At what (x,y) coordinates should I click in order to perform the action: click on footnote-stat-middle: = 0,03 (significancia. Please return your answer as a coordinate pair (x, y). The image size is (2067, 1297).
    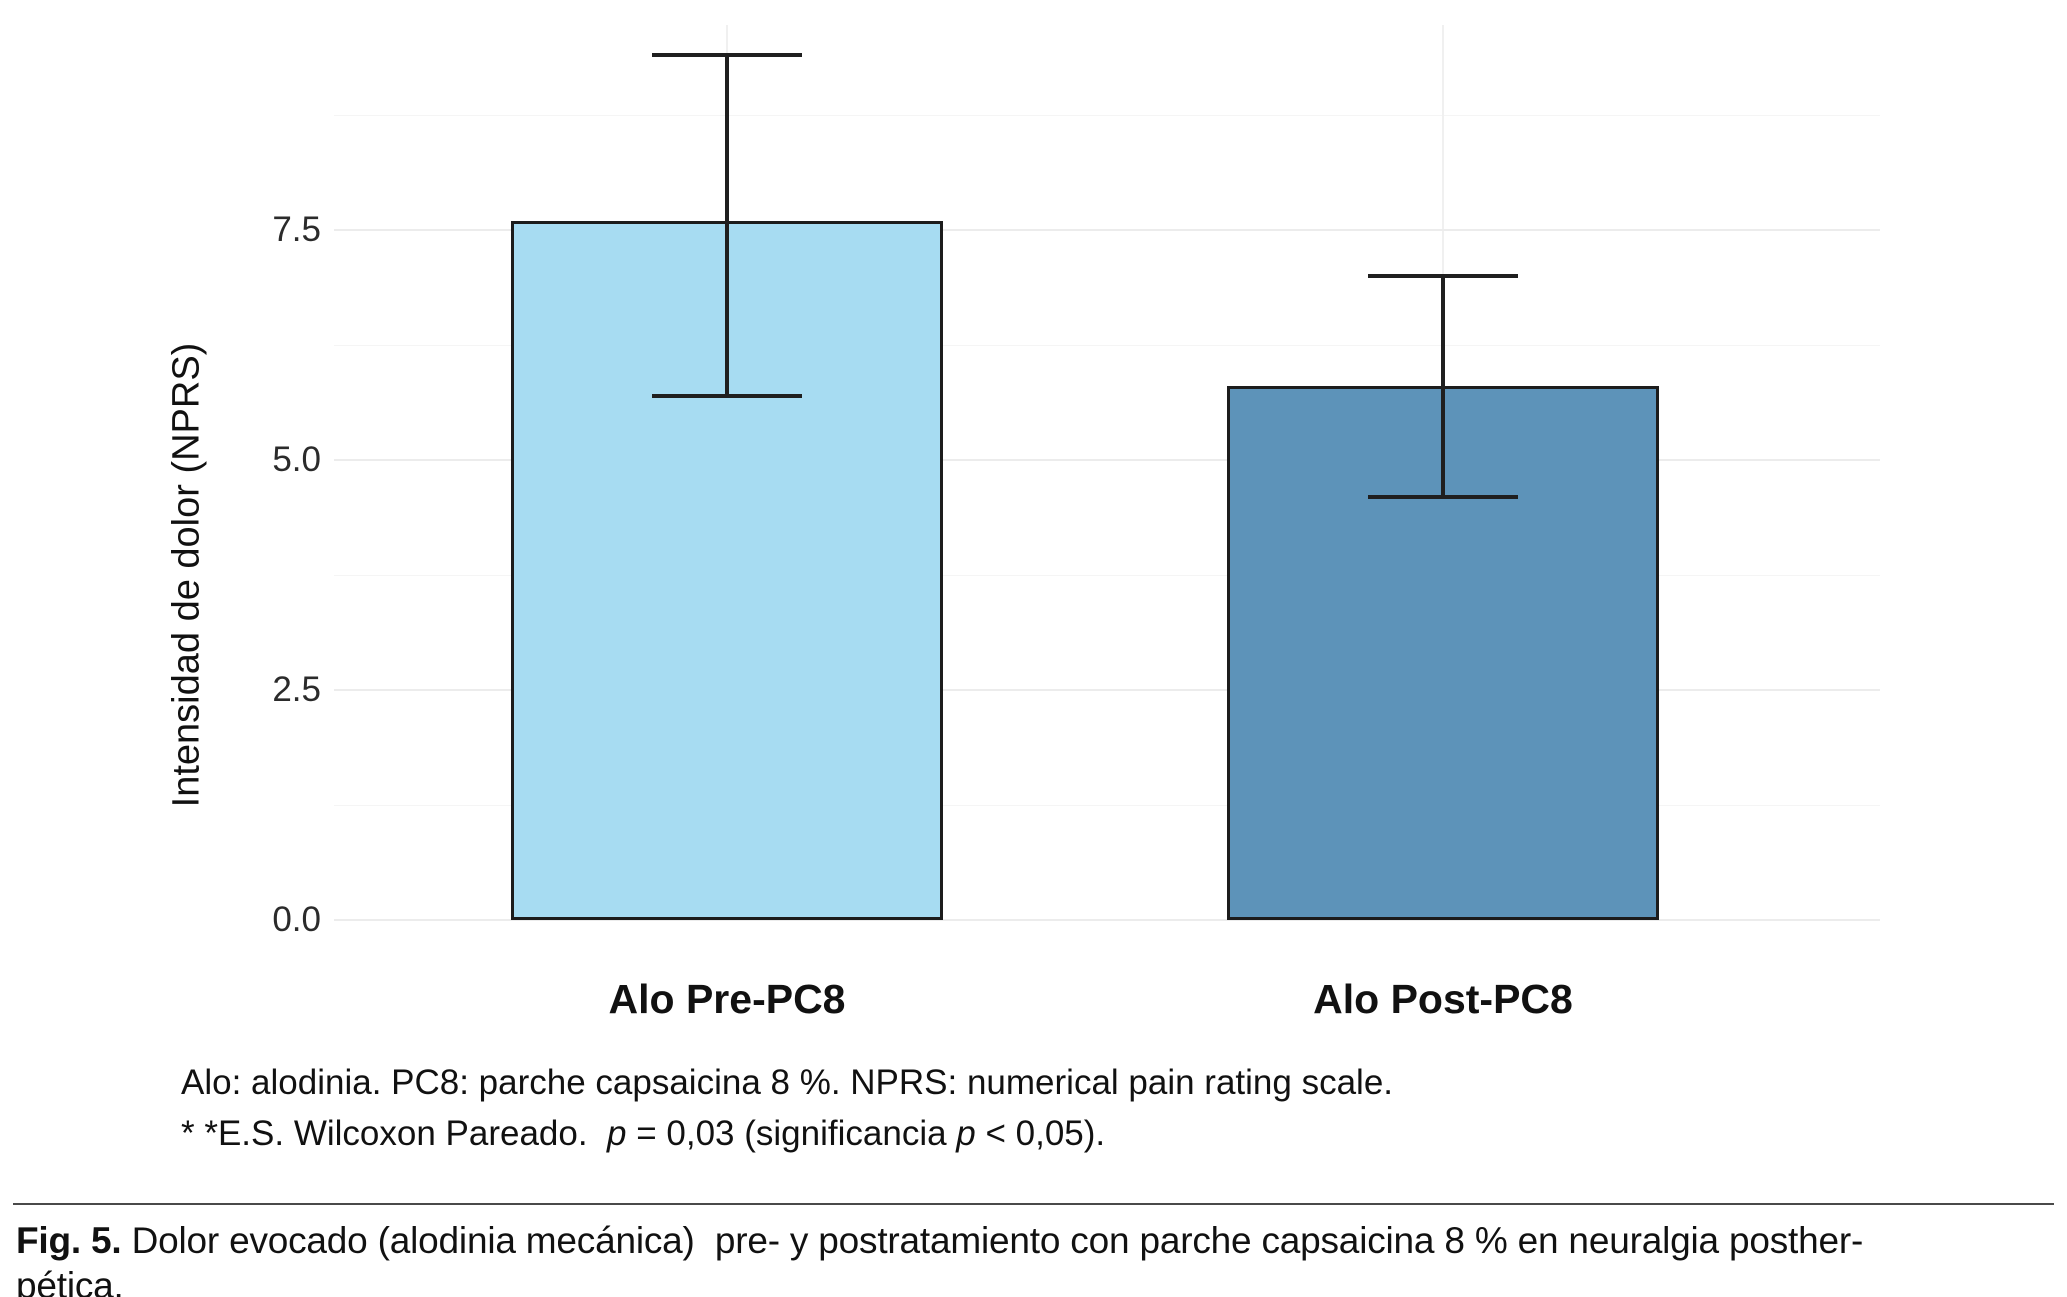
    Looking at the image, I should click on (791, 1133).